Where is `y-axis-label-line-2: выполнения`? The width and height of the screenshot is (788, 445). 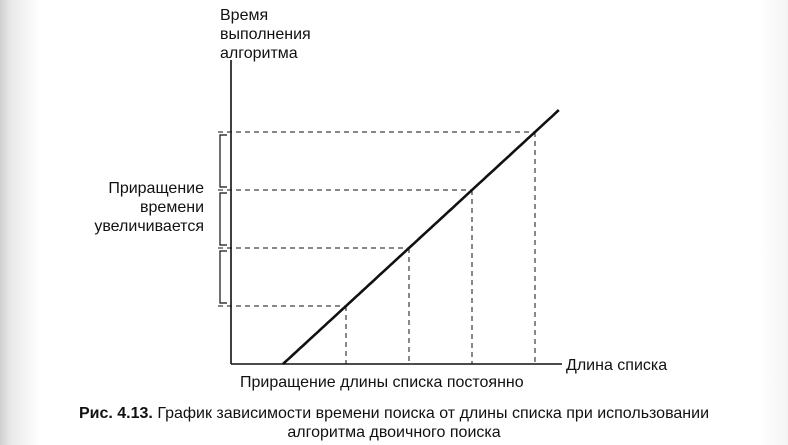 y-axis-label-line-2: выполнения is located at coordinates (265, 34).